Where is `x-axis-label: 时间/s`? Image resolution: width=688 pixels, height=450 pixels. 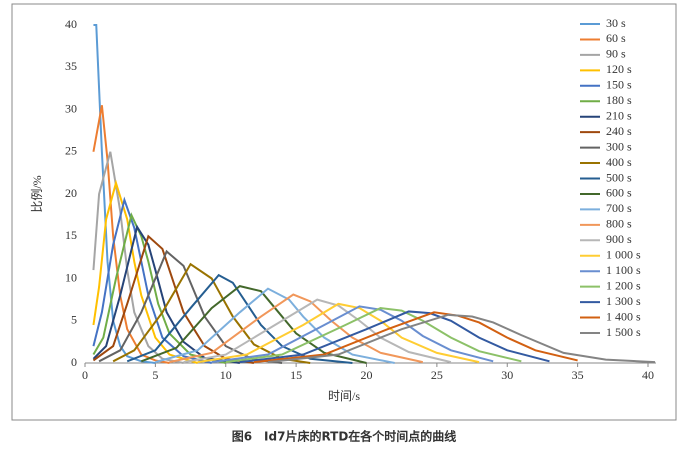 x-axis-label: 时间/s is located at coordinates (344, 396).